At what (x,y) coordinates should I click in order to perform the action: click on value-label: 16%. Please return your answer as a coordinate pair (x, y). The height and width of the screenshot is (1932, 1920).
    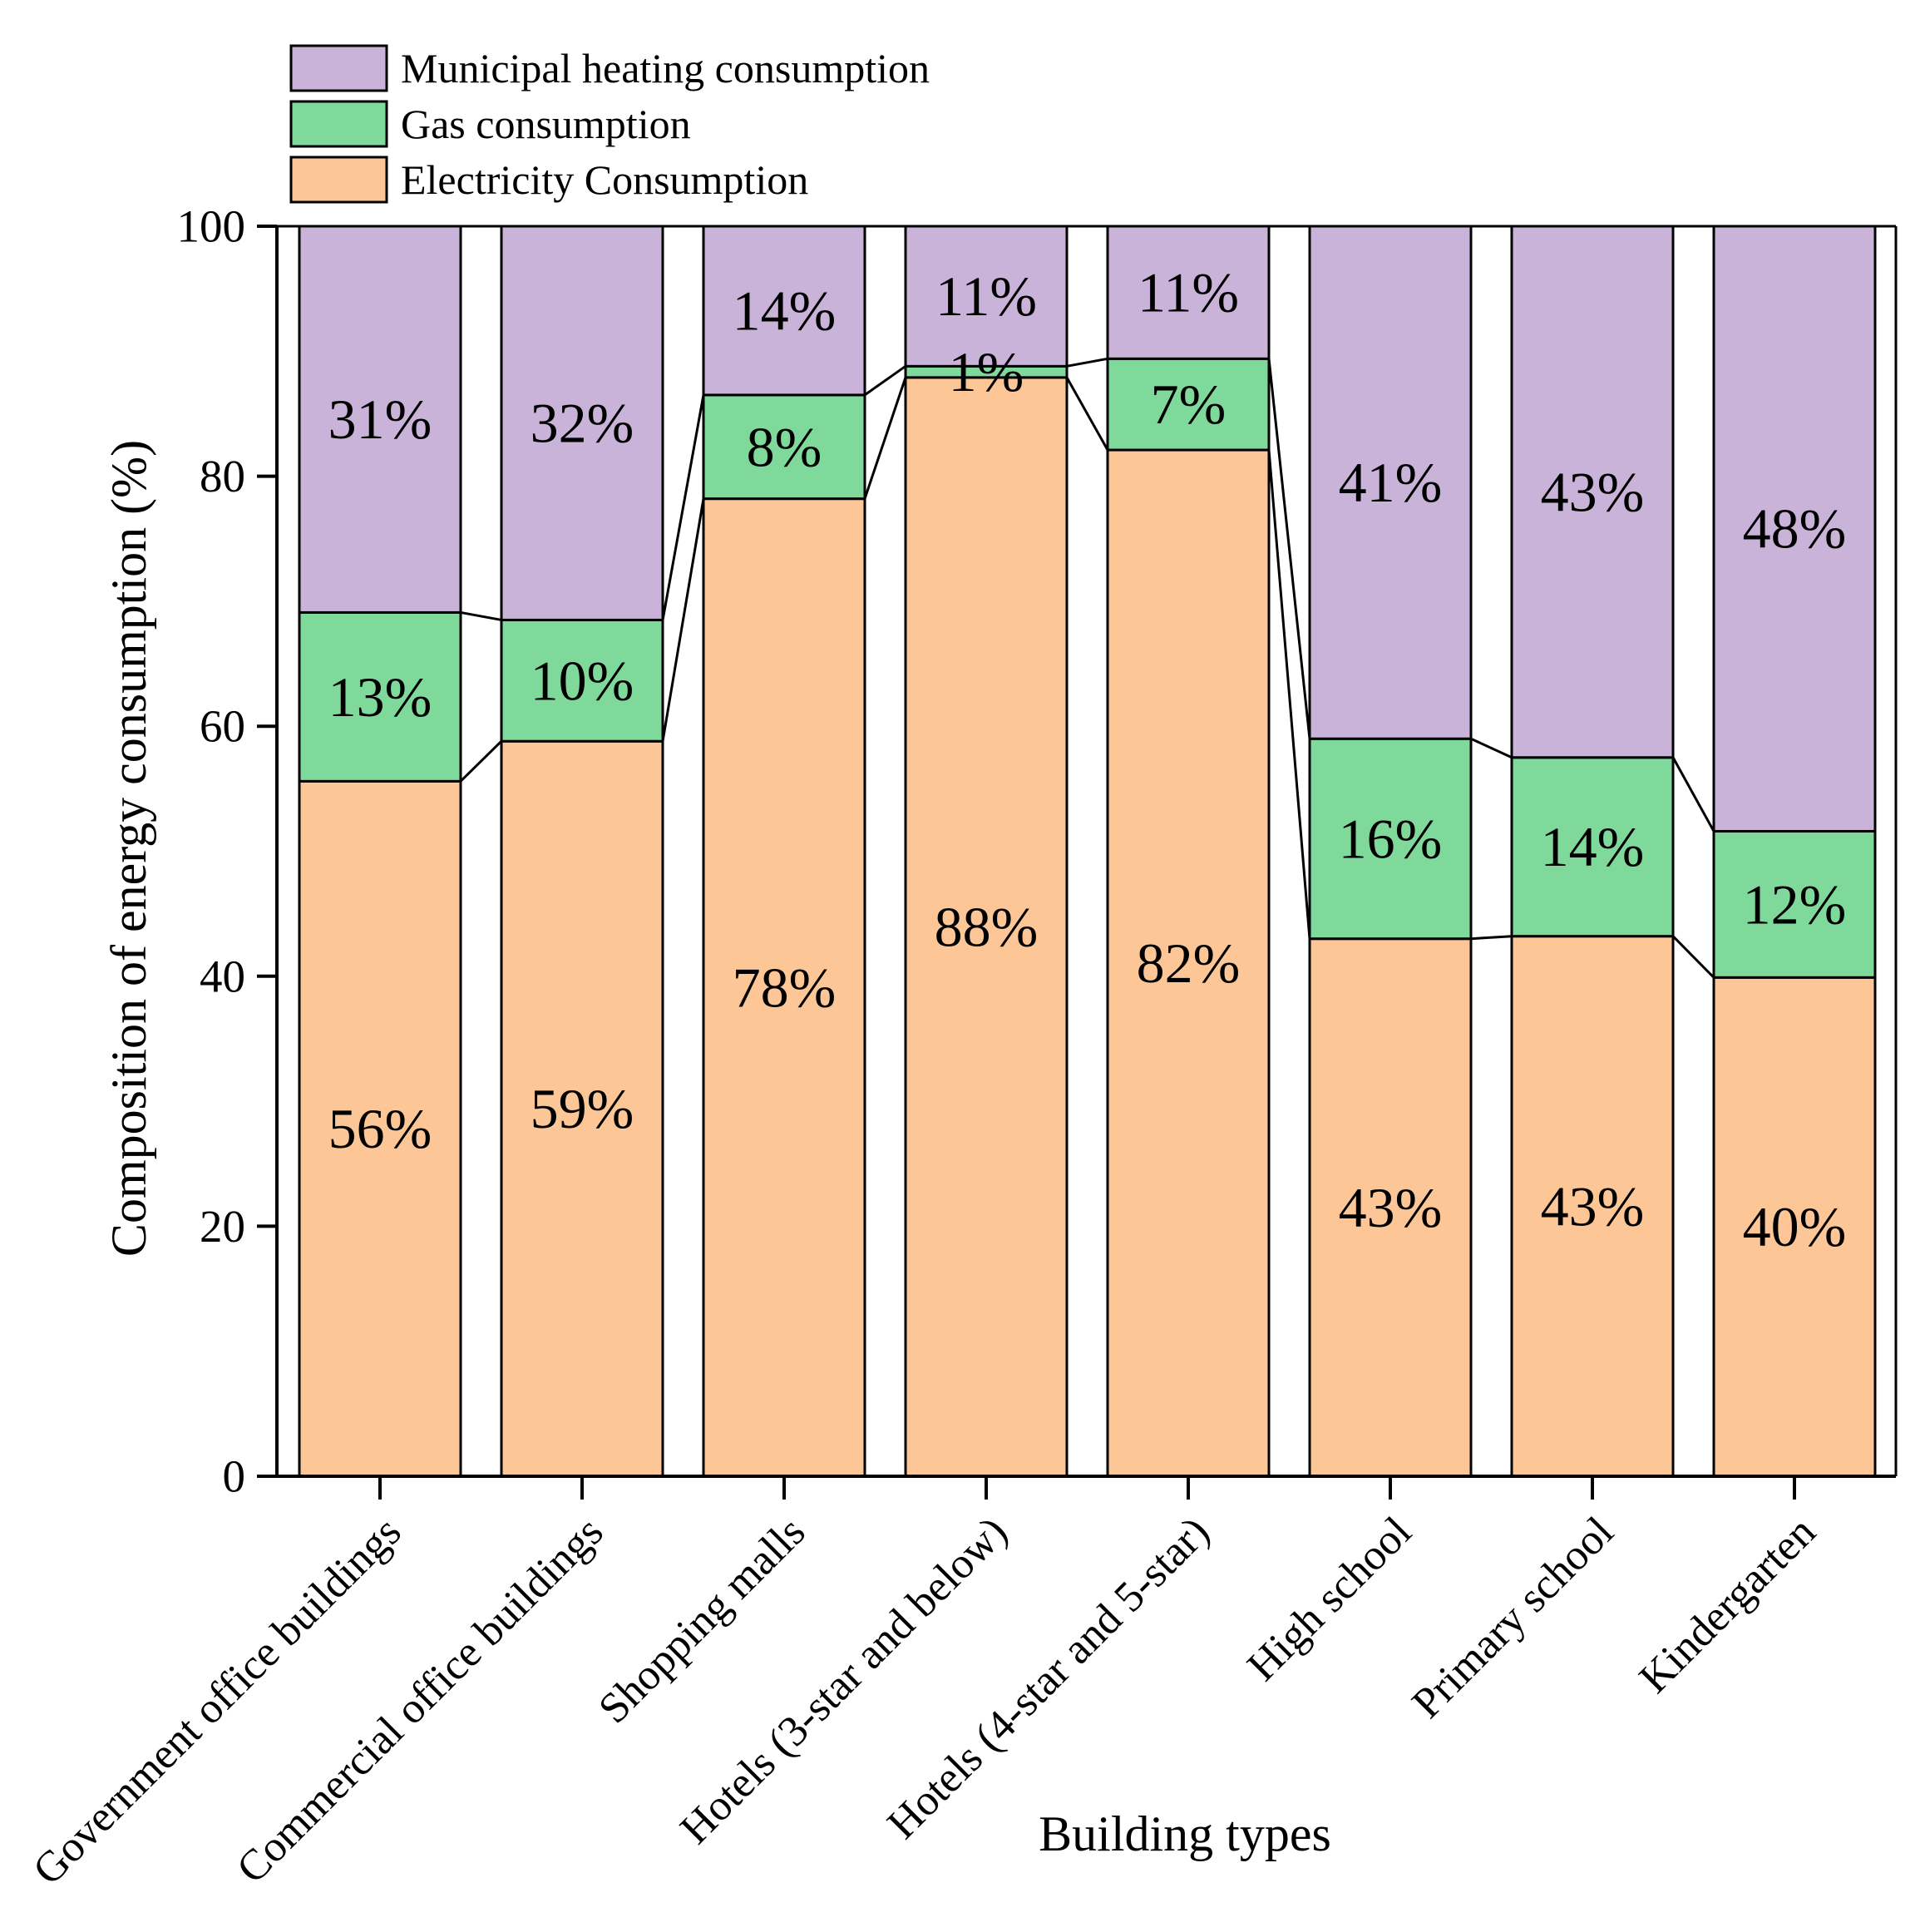
    Looking at the image, I should click on (1391, 838).